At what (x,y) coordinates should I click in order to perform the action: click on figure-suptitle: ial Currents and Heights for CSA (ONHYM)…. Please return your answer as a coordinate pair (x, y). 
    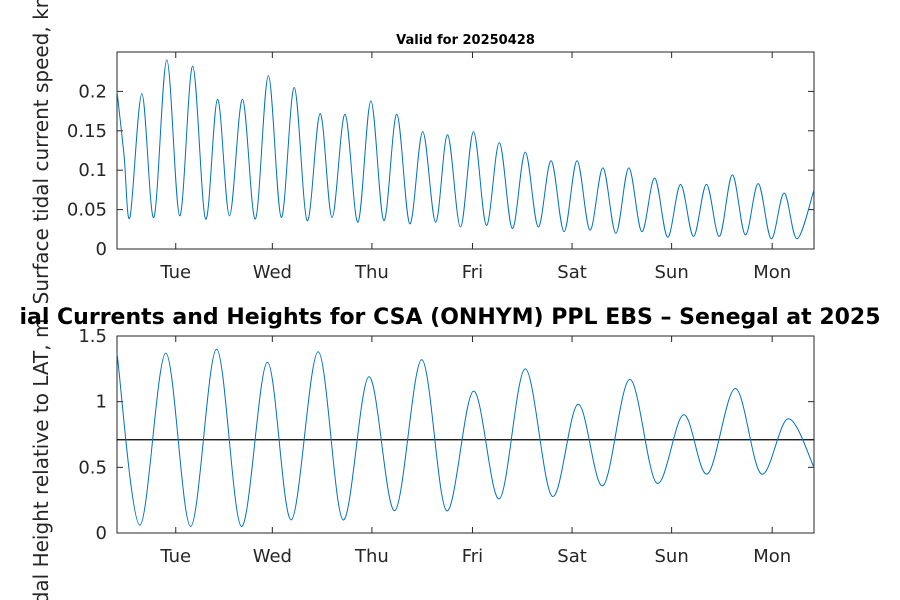
    Looking at the image, I should click on (449, 317).